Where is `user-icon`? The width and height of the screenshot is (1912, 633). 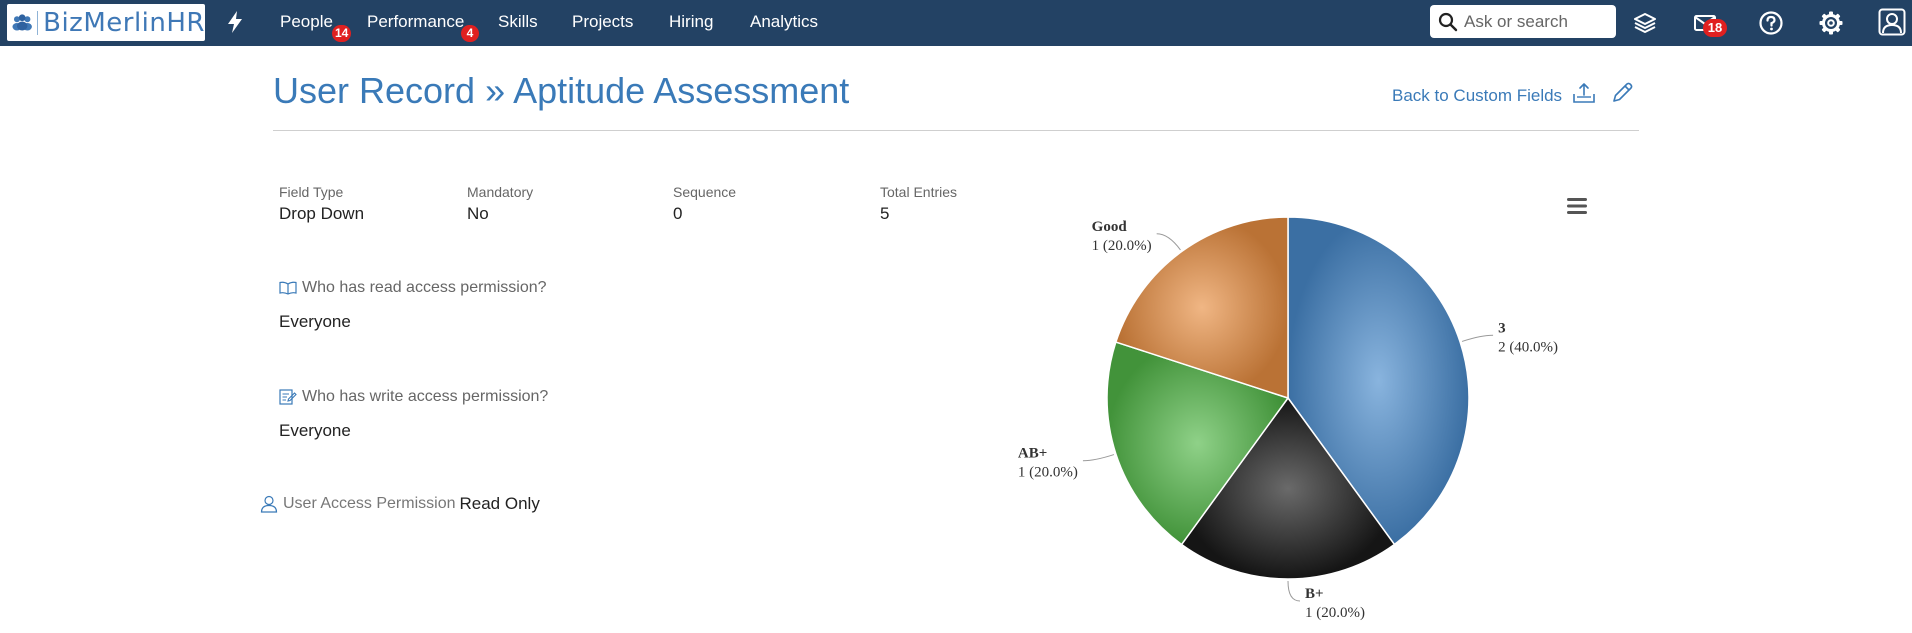 user-icon is located at coordinates (1892, 22).